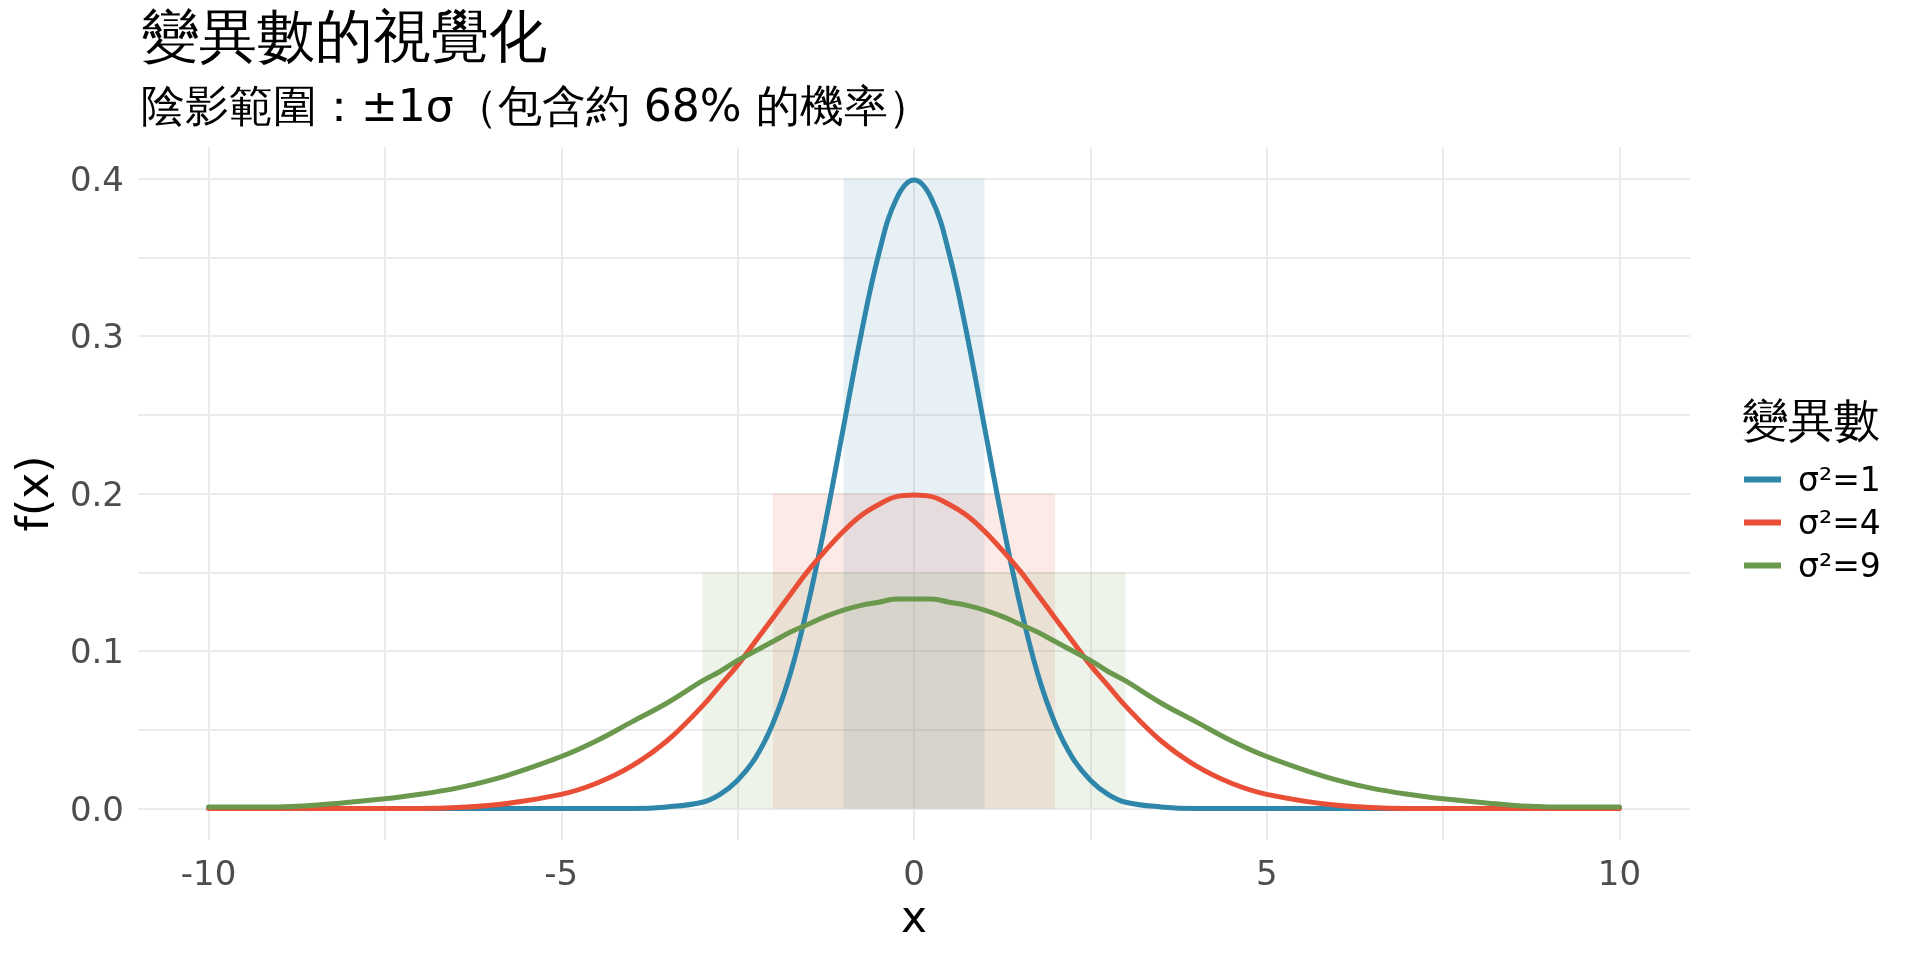 This screenshot has width=1920, height=960. Describe the element at coordinates (96, 651) in the screenshot. I see `y-tick-label: 0.1` at that location.